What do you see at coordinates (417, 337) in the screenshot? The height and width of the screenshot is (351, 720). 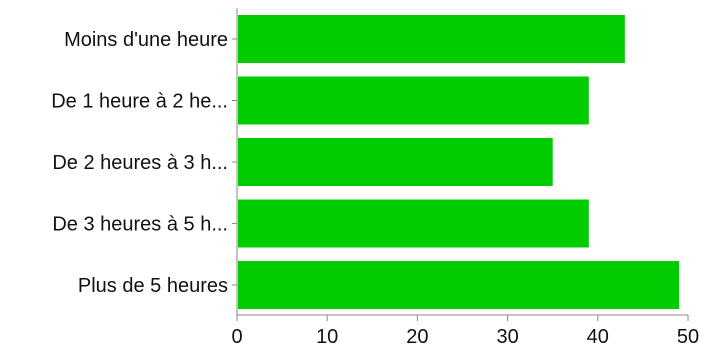 I see `x-tick-label-20: 20` at bounding box center [417, 337].